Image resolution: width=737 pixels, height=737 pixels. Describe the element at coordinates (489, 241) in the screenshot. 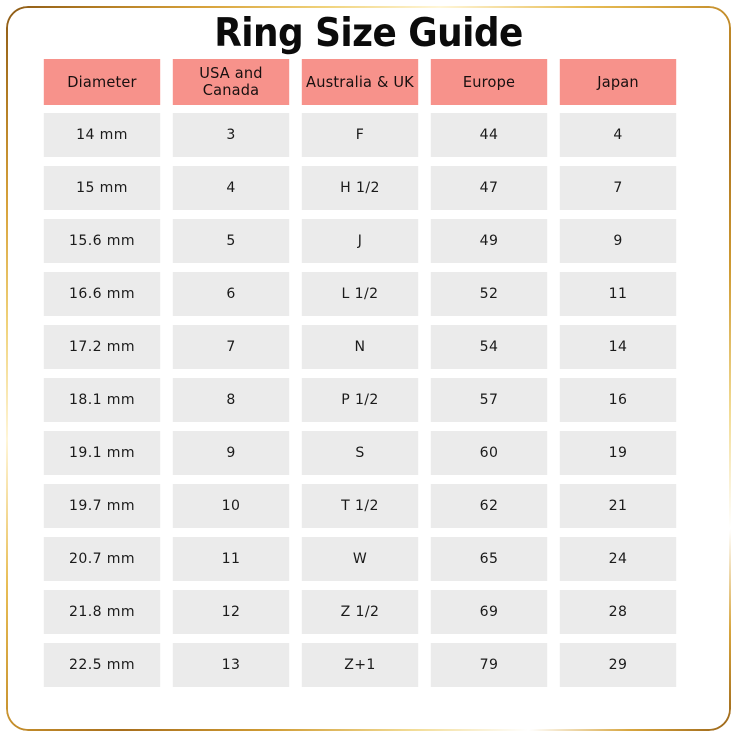

I see `table-cell: 49` at that location.